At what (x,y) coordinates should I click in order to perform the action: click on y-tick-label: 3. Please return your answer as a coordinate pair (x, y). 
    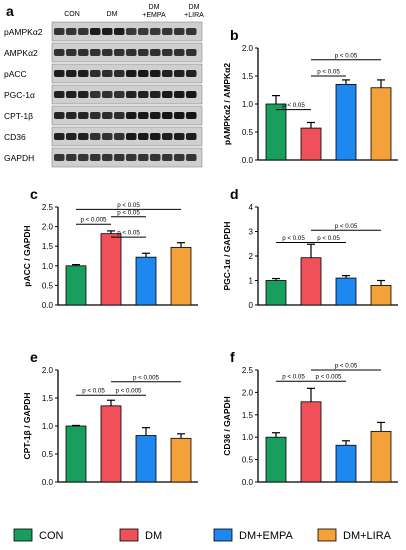
    Looking at the image, I should click on (251, 232).